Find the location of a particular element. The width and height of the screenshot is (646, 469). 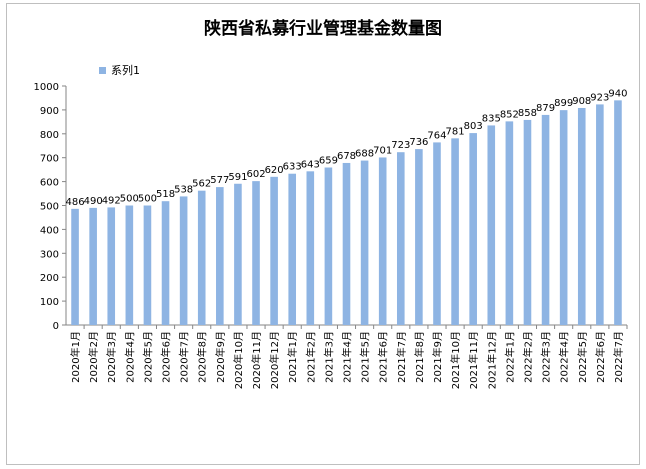

x-tick-label: 2020年1月 is located at coordinates (75, 357).